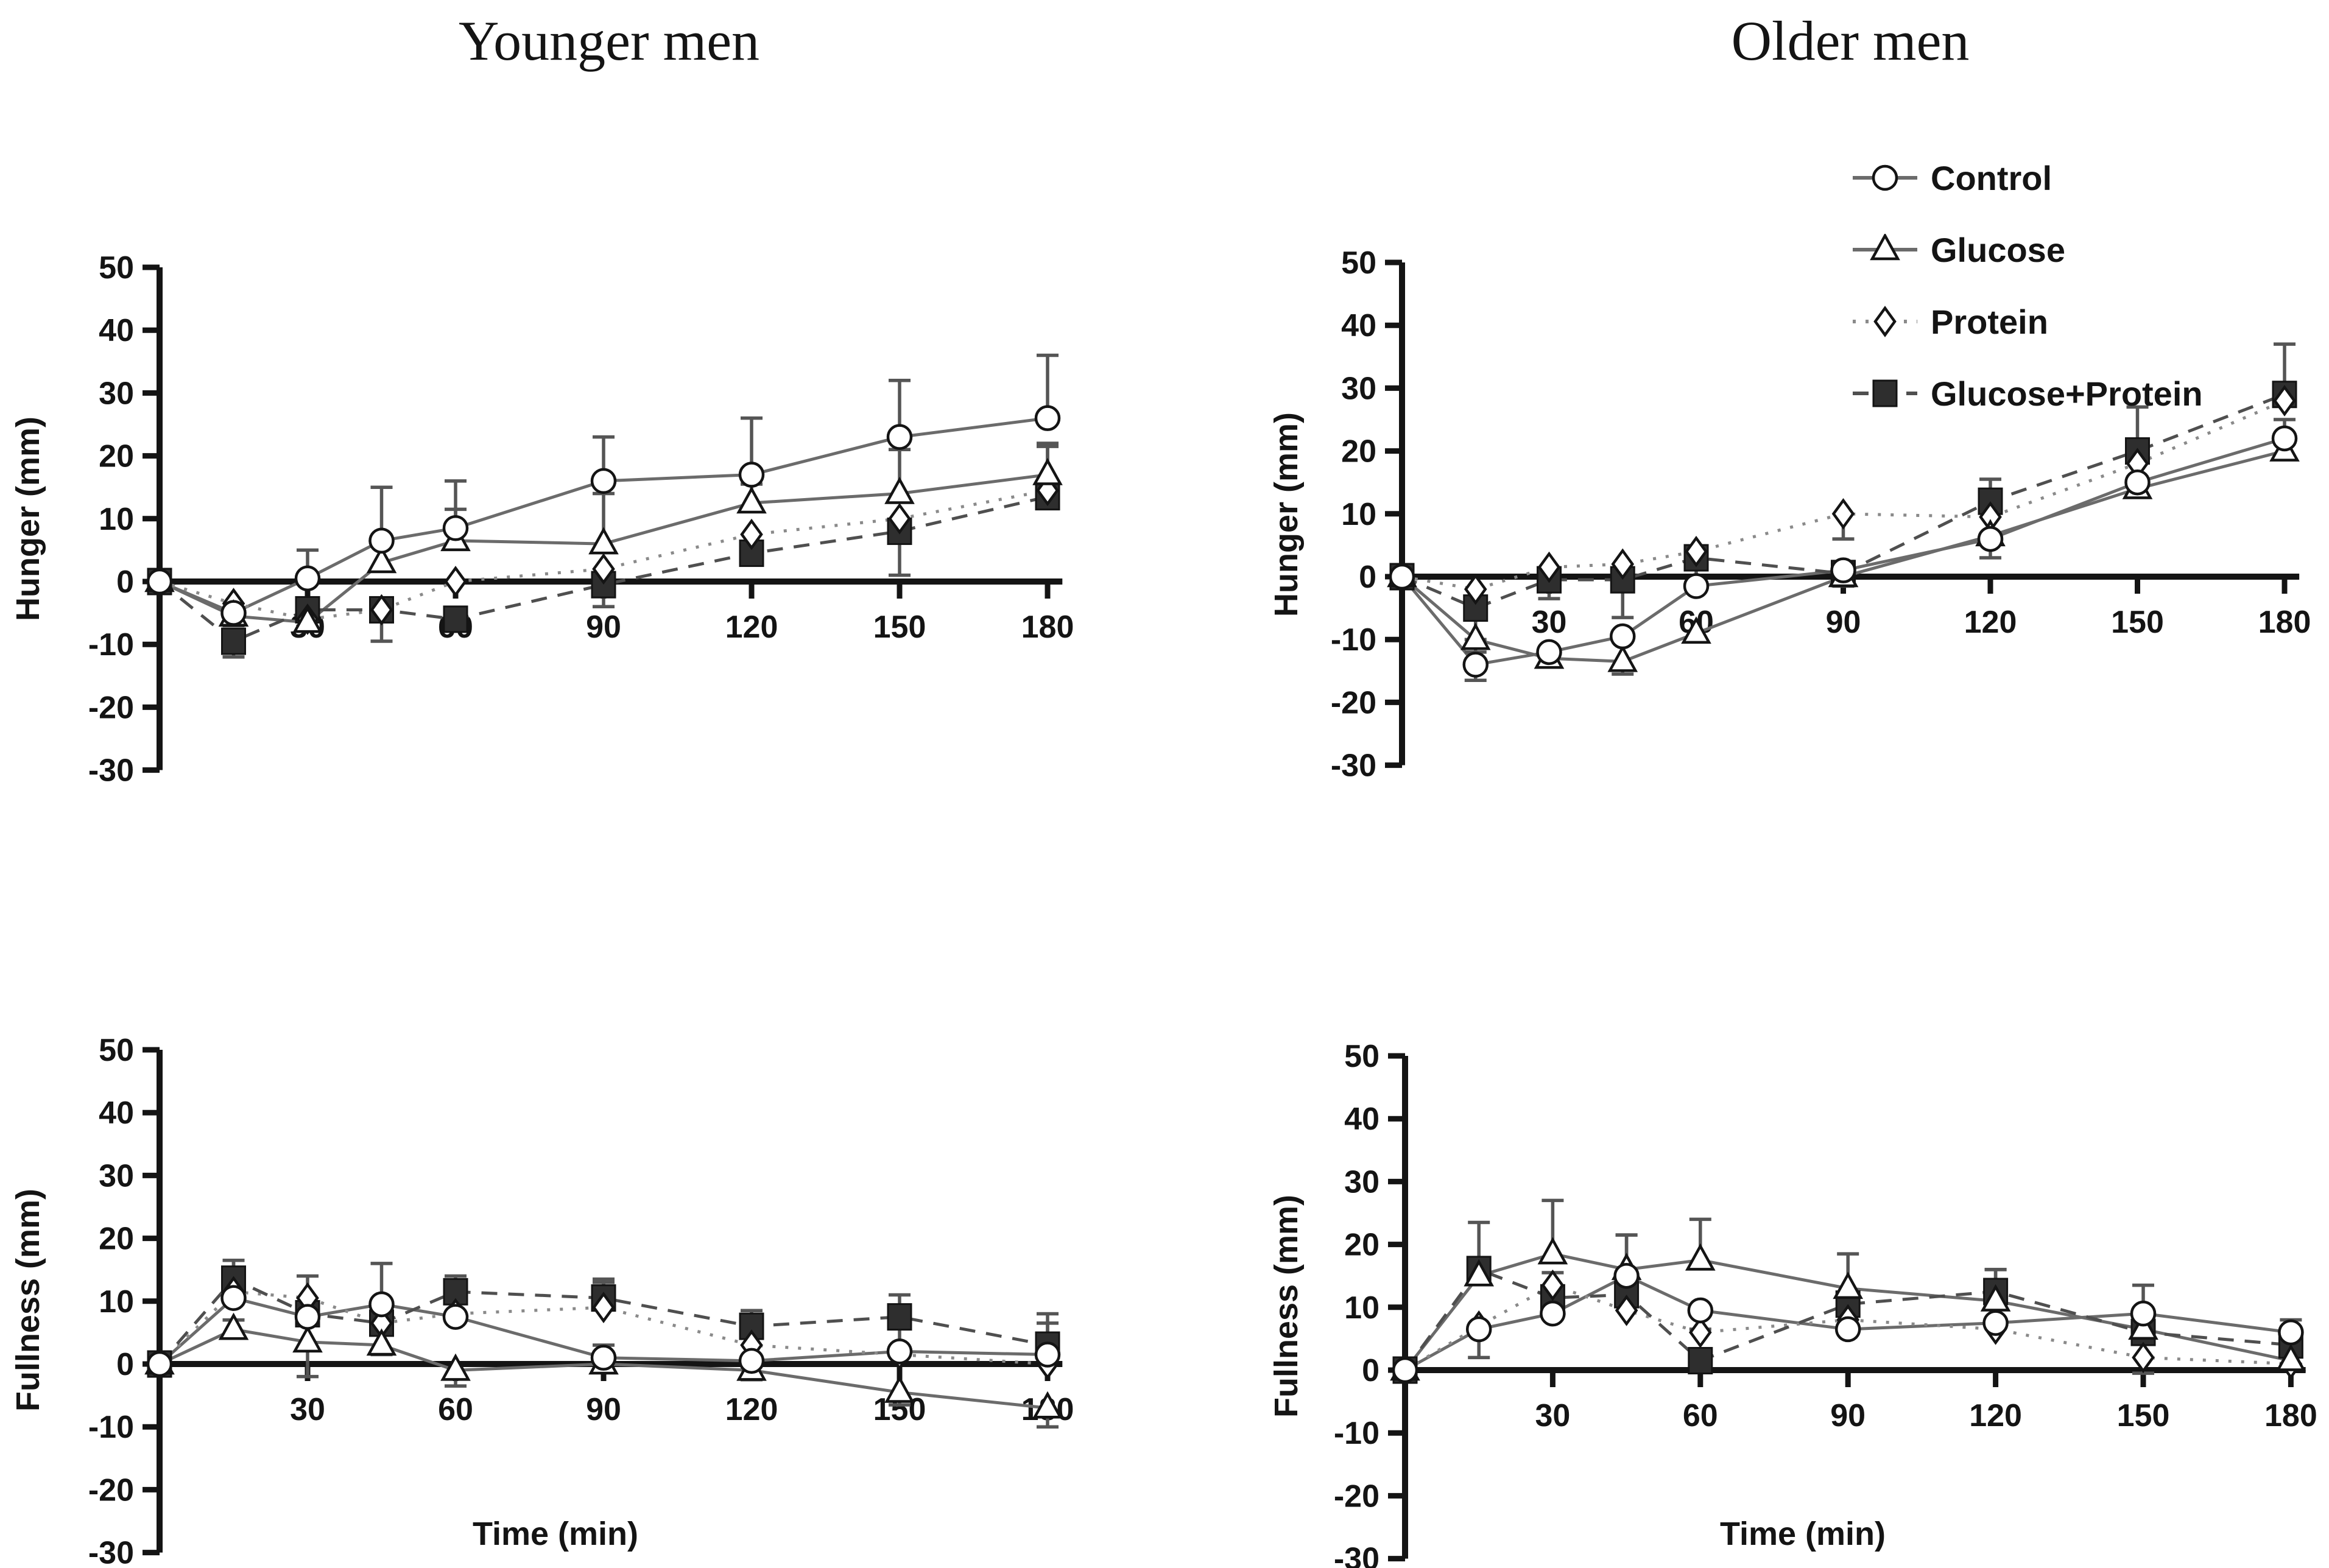  What do you see at coordinates (1958, 250) in the screenshot?
I see `legend-item-glucose: Glucose` at bounding box center [1958, 250].